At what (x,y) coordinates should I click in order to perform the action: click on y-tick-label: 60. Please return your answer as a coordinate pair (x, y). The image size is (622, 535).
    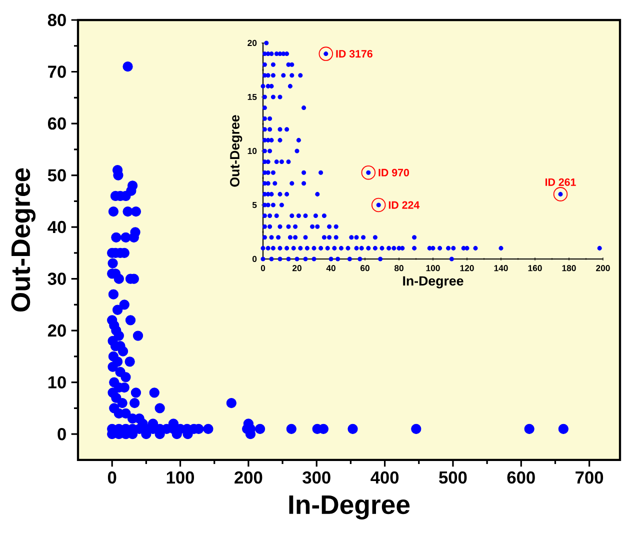
    Looking at the image, I should click on (57, 123).